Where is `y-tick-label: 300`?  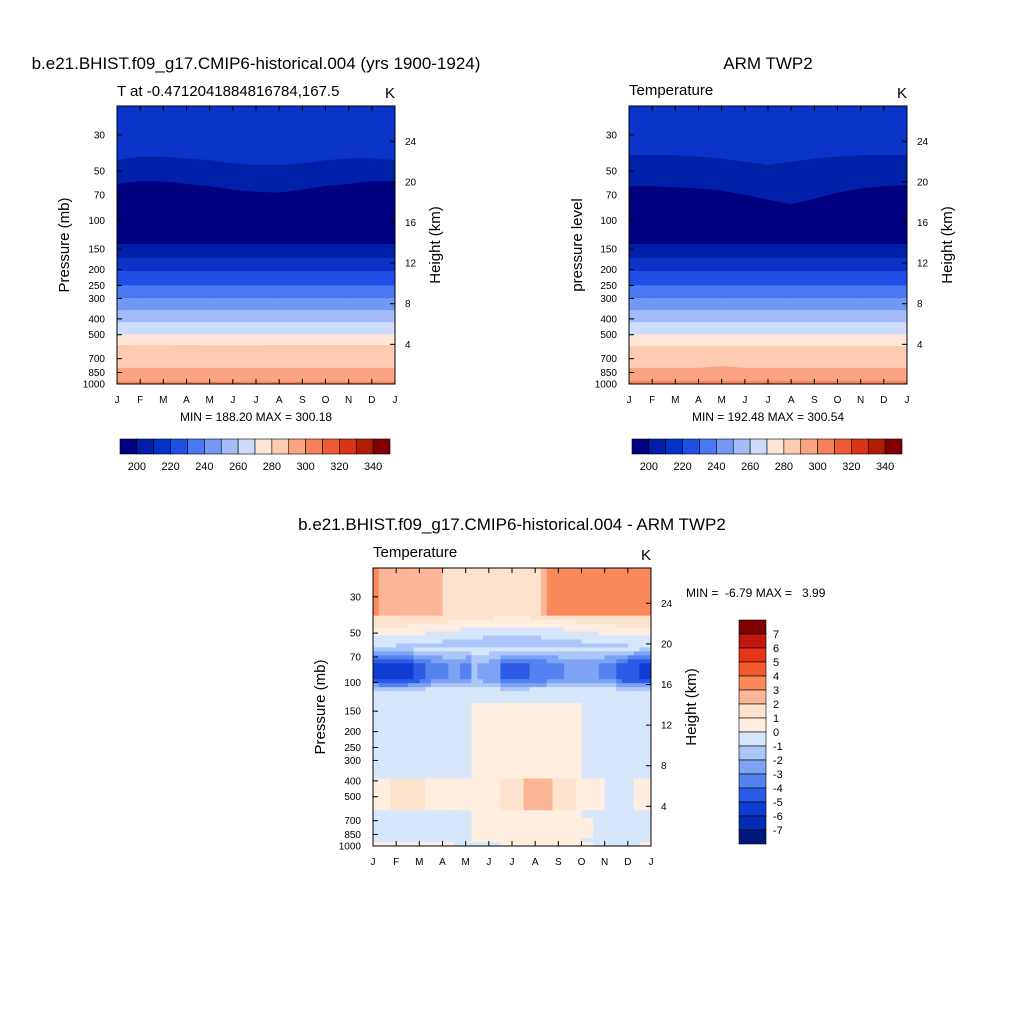
y-tick-label: 300 is located at coordinates (96, 299).